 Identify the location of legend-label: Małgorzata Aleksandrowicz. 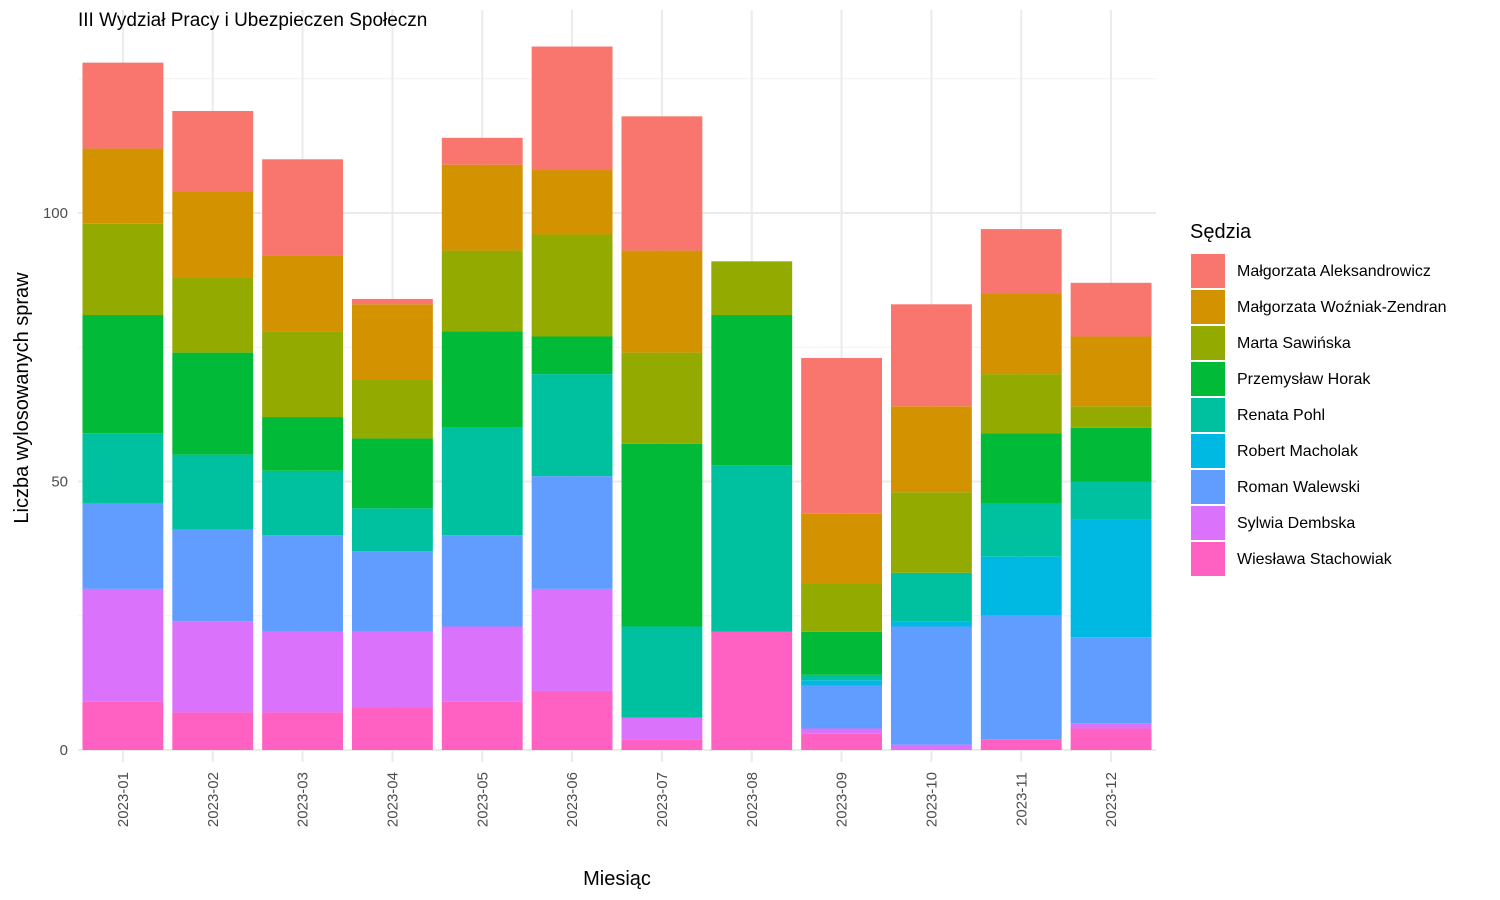
(1334, 271).